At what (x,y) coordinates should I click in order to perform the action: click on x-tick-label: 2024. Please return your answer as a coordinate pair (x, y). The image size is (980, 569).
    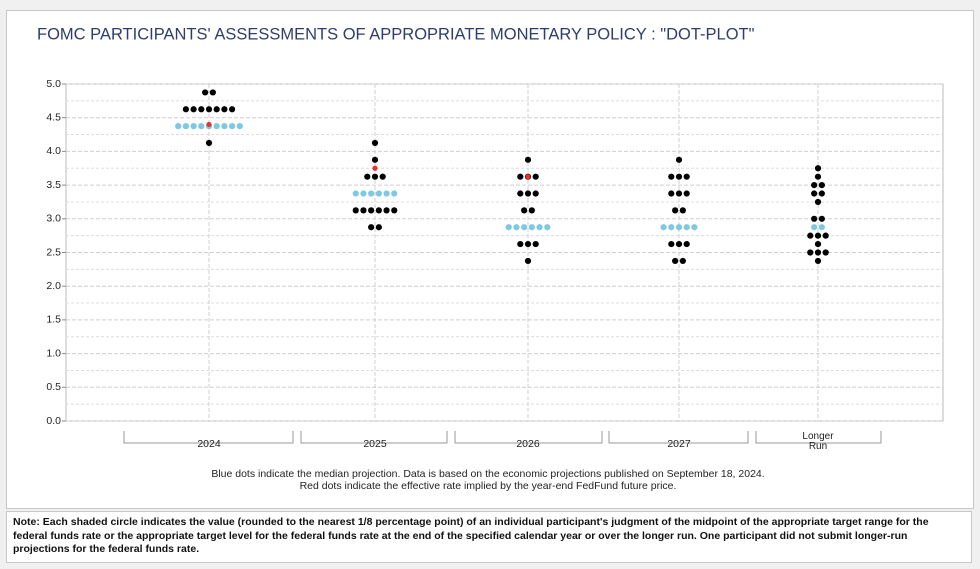
    Looking at the image, I should click on (209, 444).